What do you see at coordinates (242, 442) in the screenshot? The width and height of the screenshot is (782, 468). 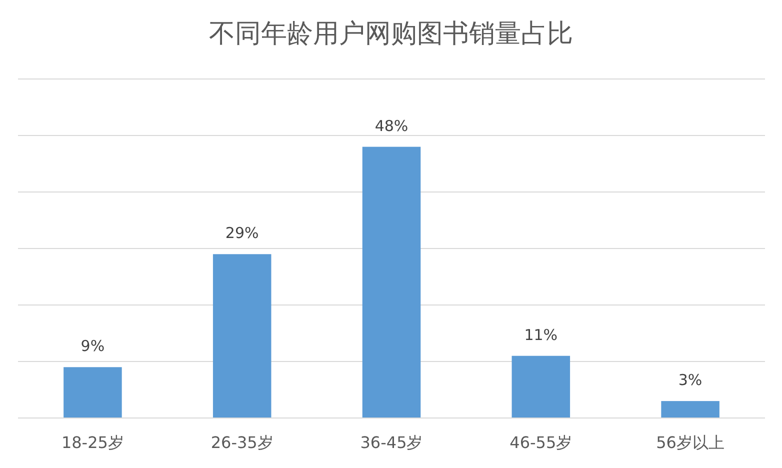 I see `x-tick-label: 26-35岁` at bounding box center [242, 442].